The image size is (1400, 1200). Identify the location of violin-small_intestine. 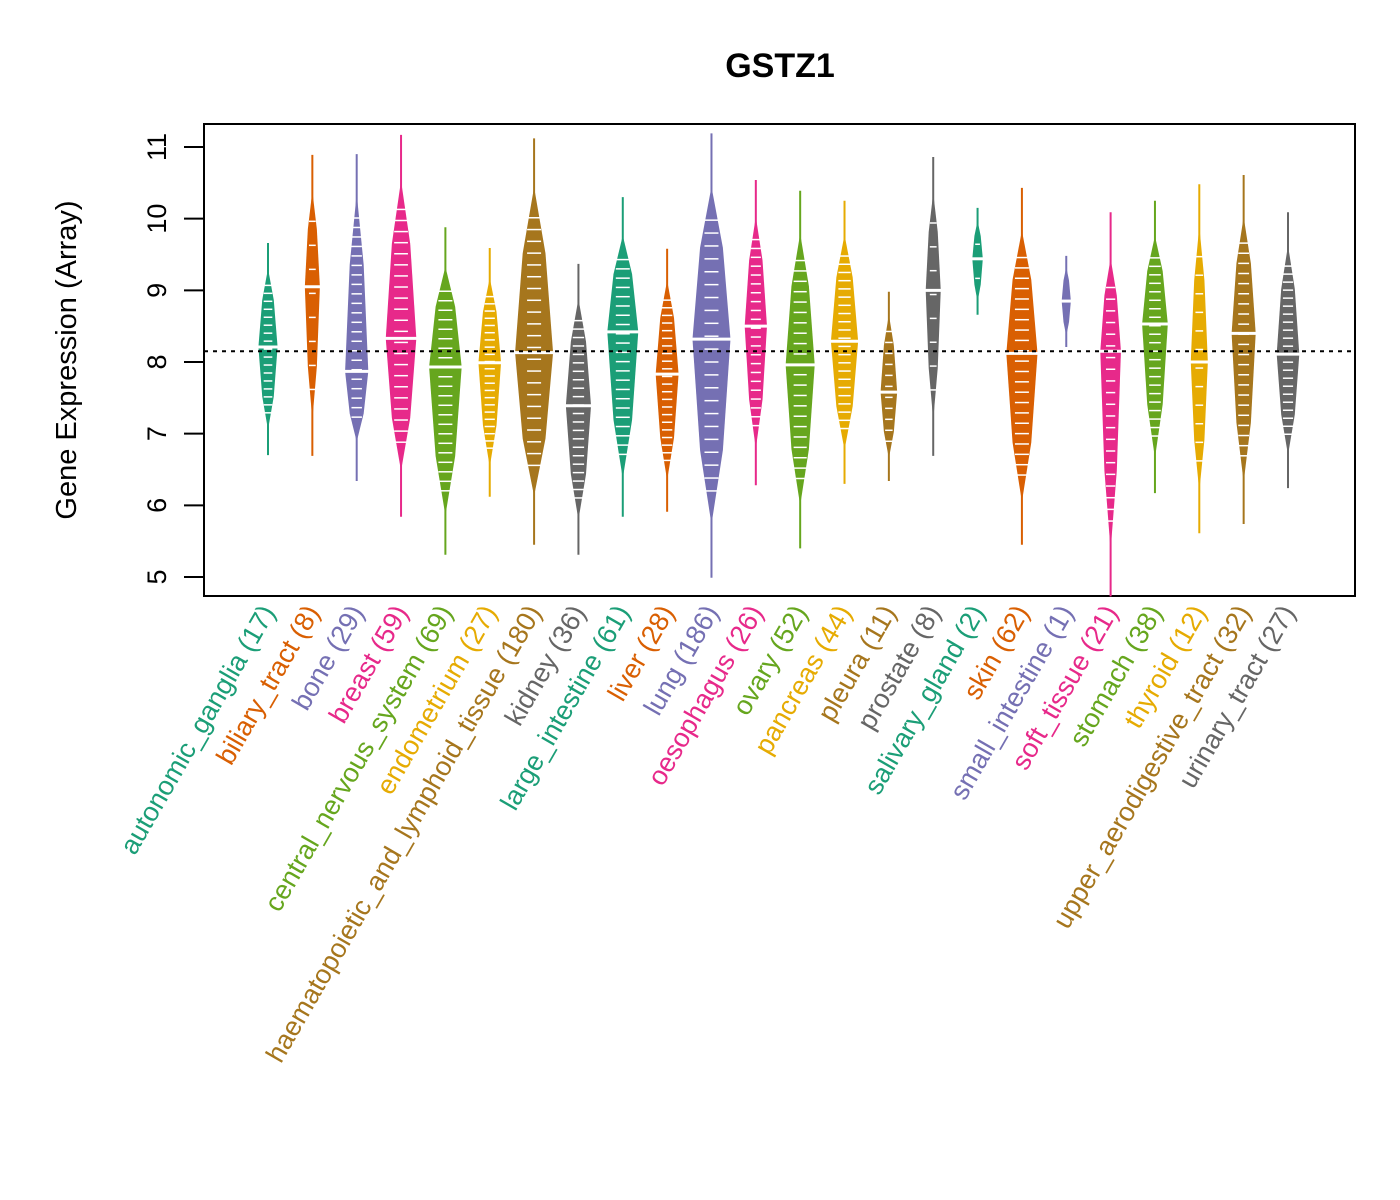
(1066, 301).